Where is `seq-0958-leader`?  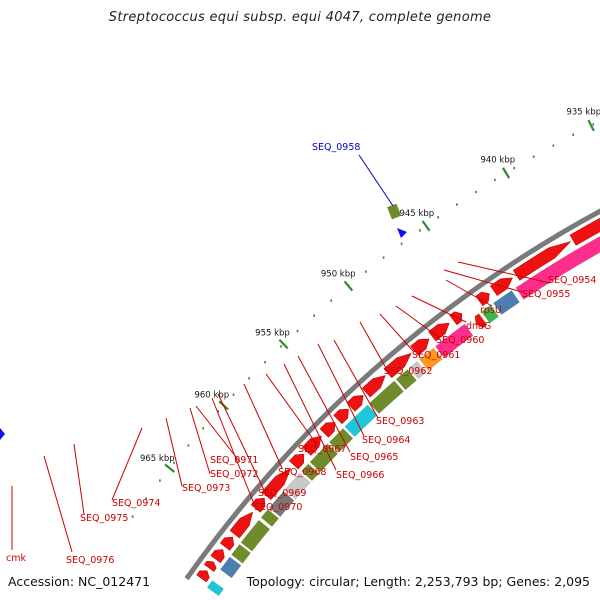
seq-0958-leader is located at coordinates (376, 180).